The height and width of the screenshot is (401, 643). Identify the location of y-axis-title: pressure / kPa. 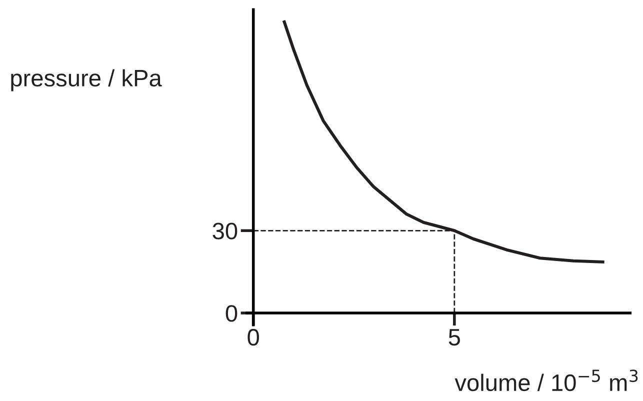
(86, 80).